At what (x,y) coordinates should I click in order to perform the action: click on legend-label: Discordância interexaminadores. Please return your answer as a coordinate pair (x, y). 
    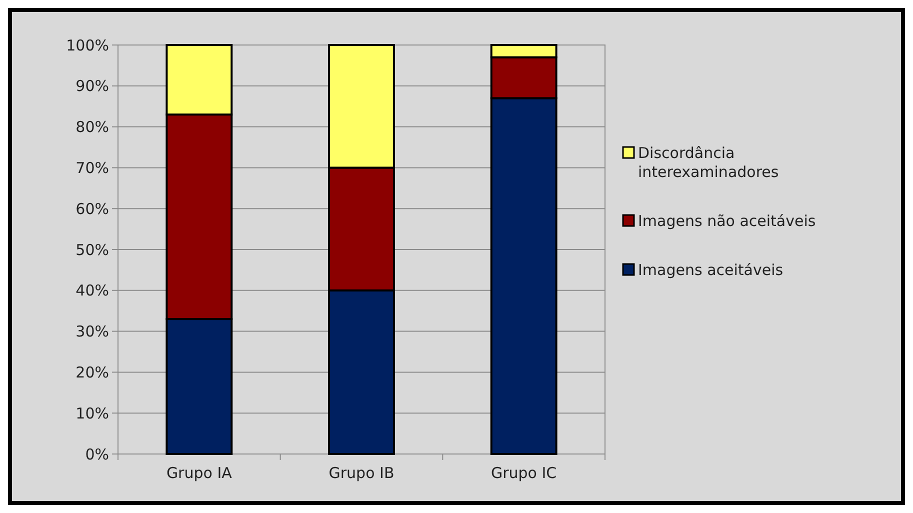
    Looking at the image, I should click on (708, 162).